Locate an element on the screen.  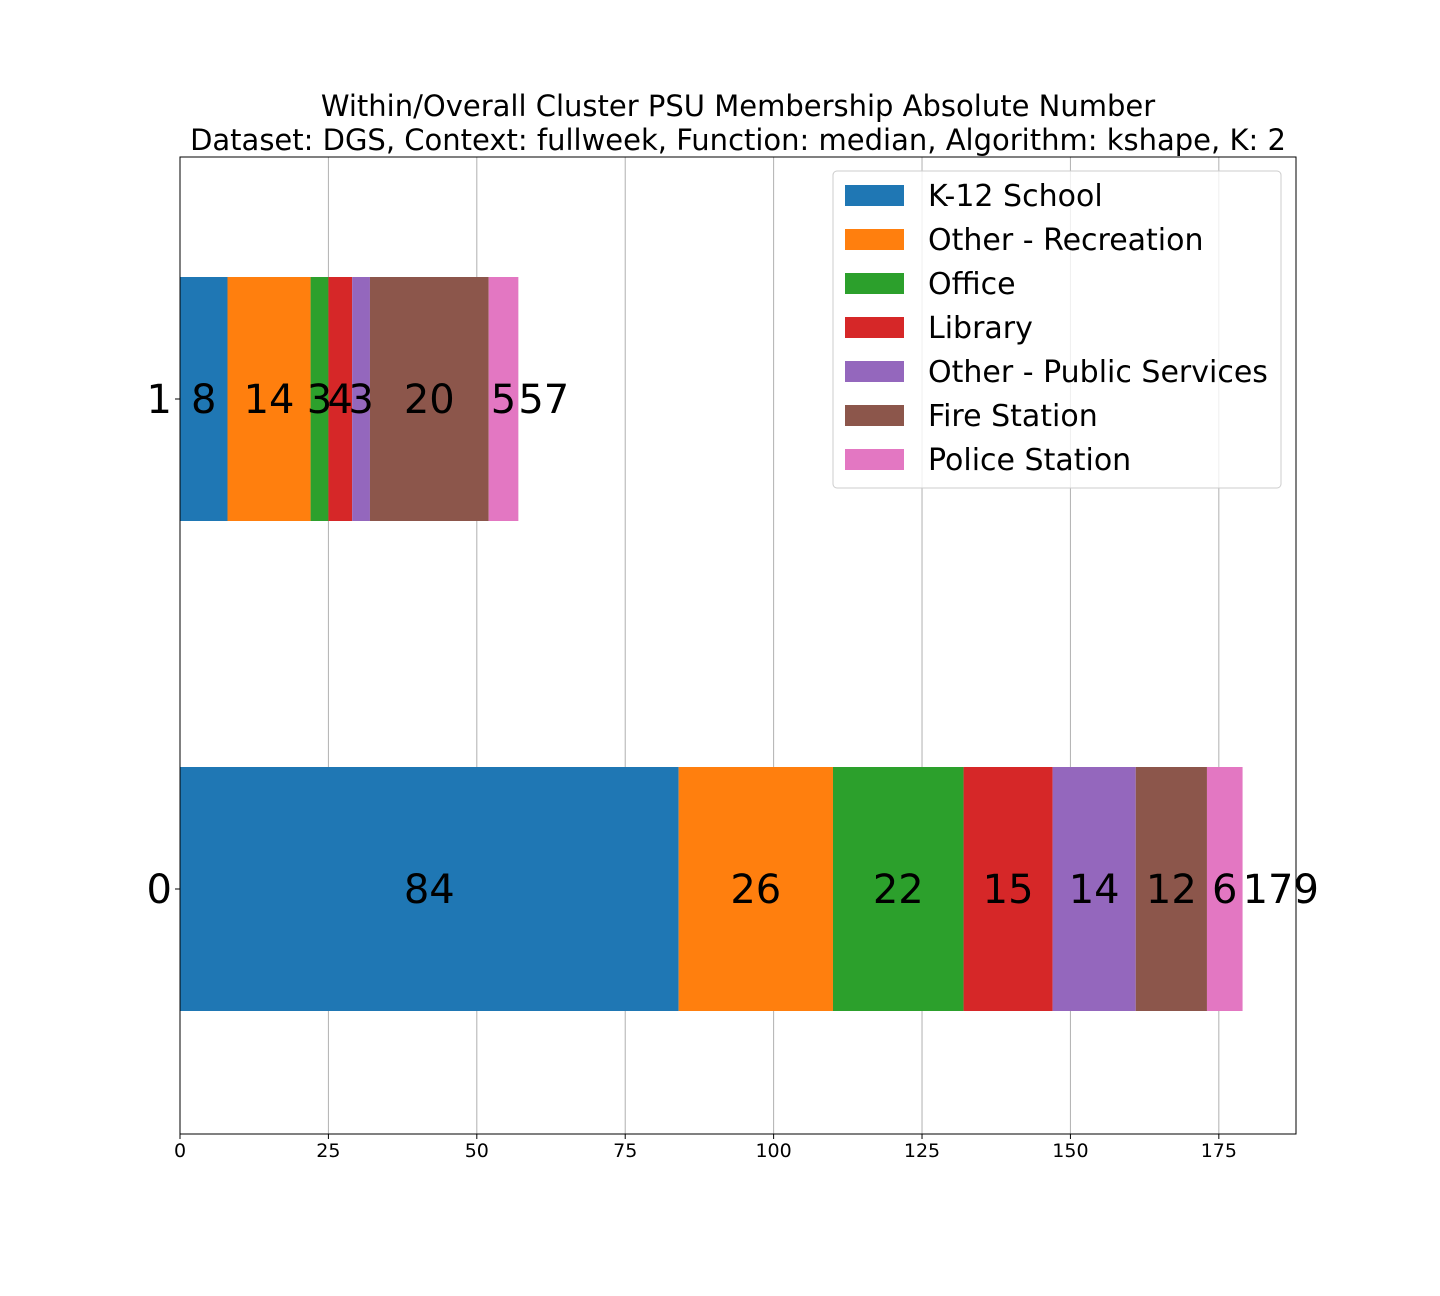
legend-box is located at coordinates (1057, 329).